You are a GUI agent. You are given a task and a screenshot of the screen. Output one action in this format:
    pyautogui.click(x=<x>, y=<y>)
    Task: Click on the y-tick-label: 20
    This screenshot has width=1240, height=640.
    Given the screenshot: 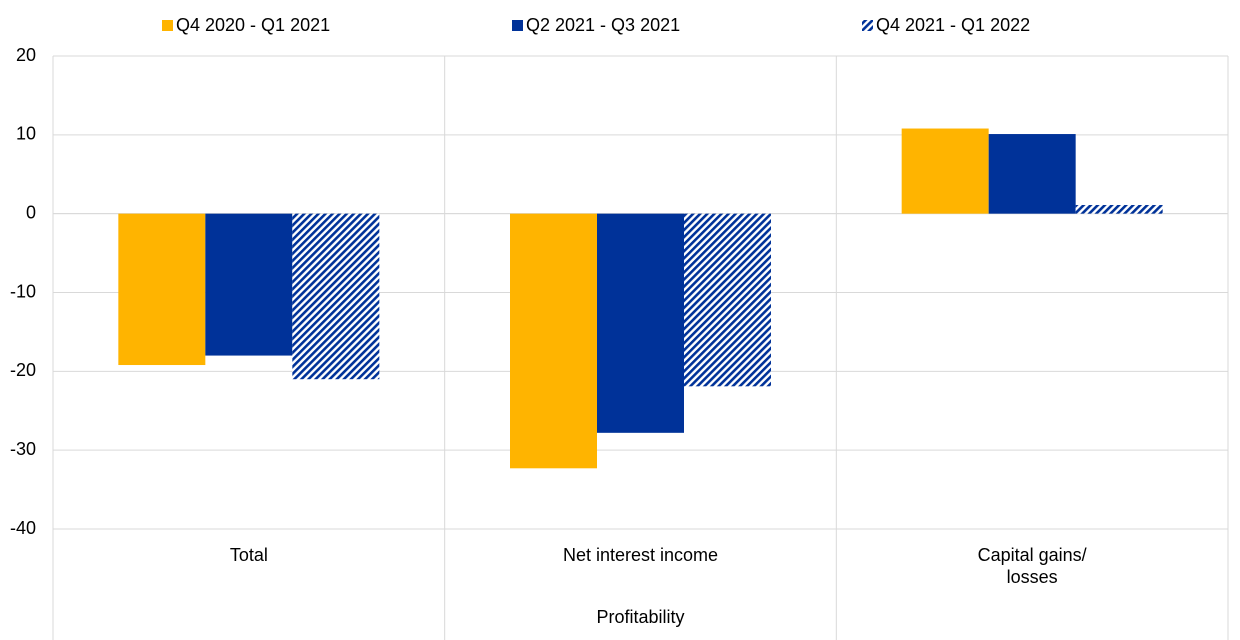 What is the action you would take?
    pyautogui.click(x=26, y=55)
    